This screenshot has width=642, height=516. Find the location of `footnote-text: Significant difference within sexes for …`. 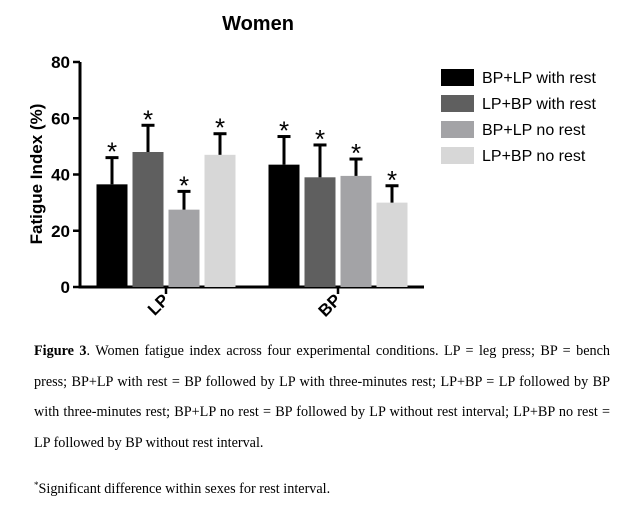

footnote-text: Significant difference within sexes for … is located at coordinates (184, 489).